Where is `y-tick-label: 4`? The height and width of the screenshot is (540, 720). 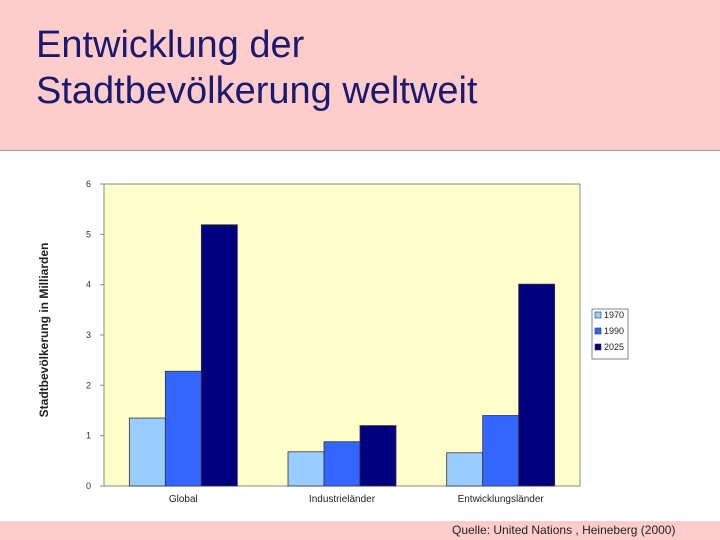 y-tick-label: 4 is located at coordinates (88, 285).